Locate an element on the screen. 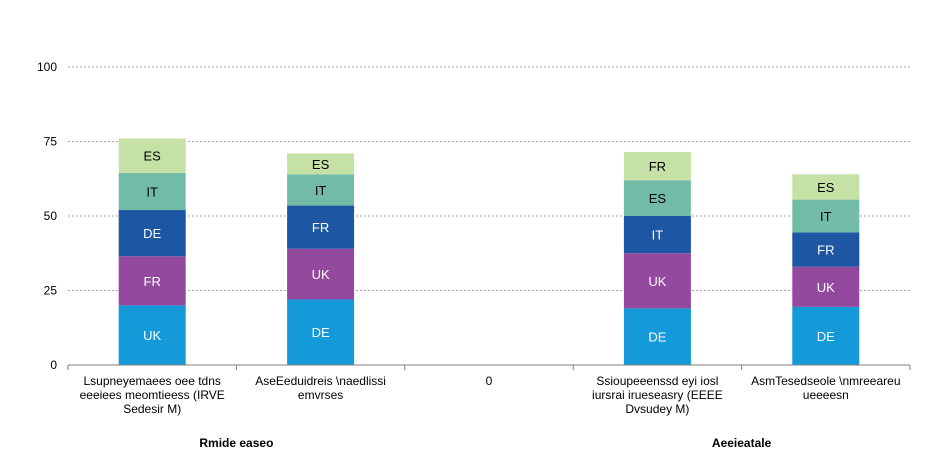 The image size is (929, 468). x-tick-label: 0 is located at coordinates (489, 381).